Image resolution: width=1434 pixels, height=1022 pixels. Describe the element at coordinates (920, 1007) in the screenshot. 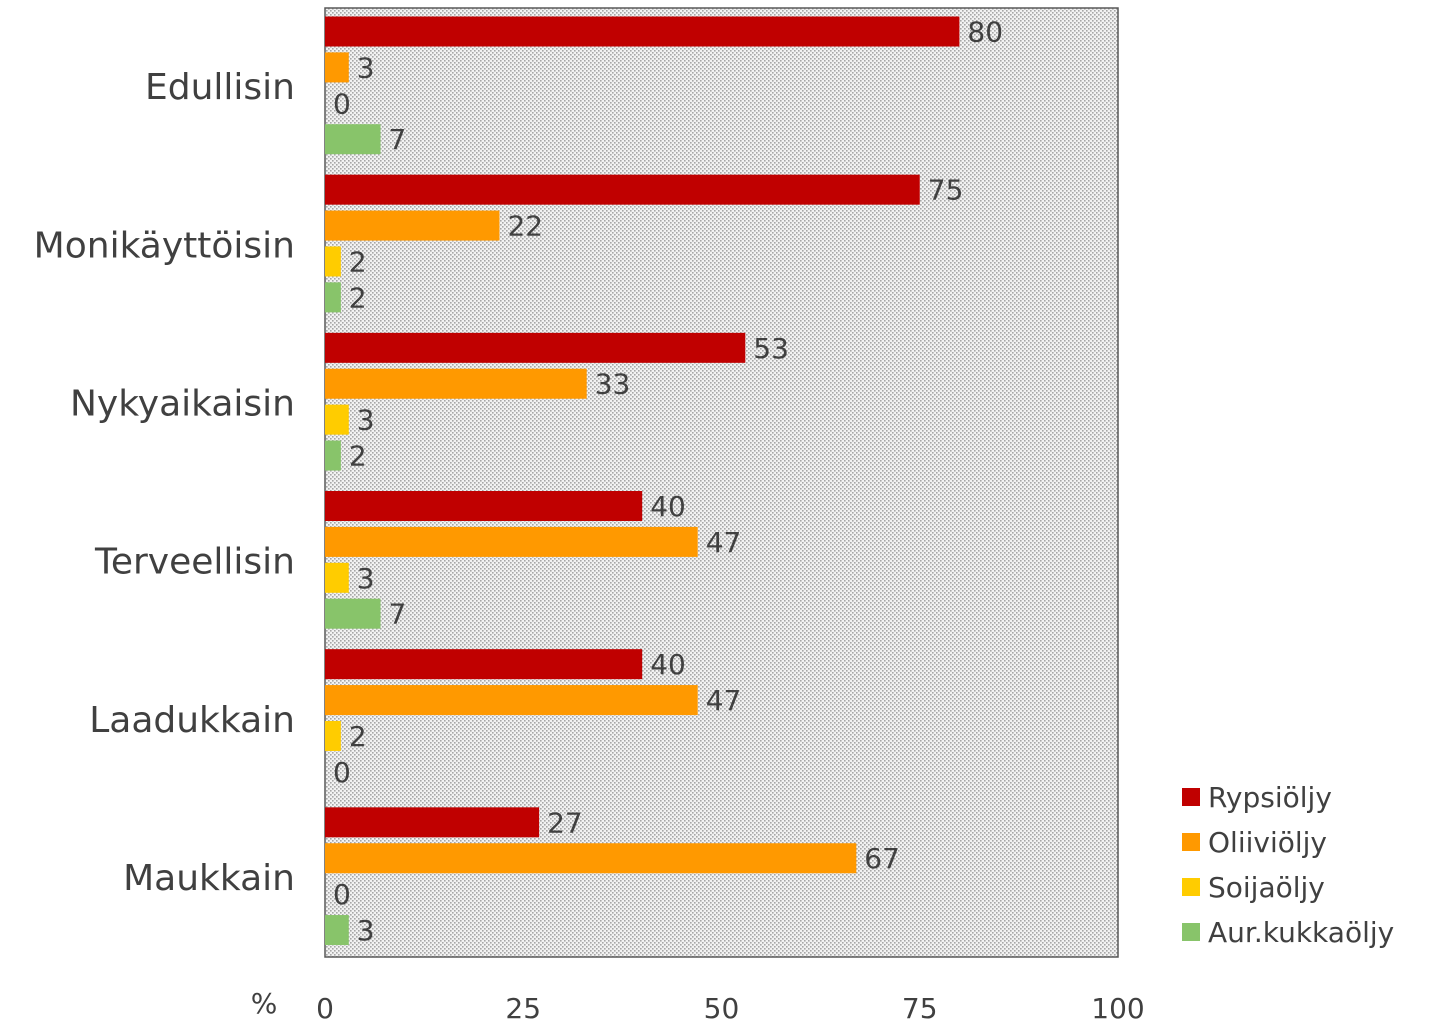

I see `x-tick-label-75: 75` at that location.